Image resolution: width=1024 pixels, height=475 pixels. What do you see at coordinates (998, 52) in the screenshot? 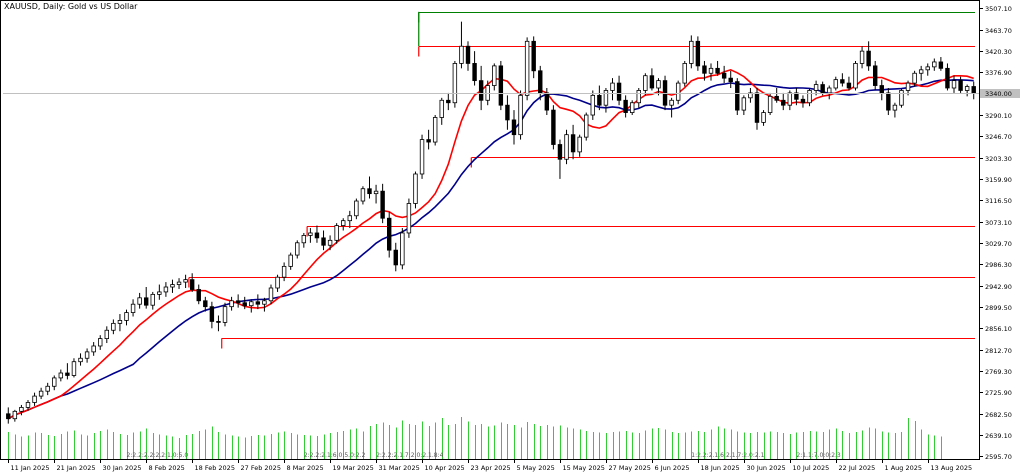
I see `y-tick-label: 3420.30` at bounding box center [998, 52].